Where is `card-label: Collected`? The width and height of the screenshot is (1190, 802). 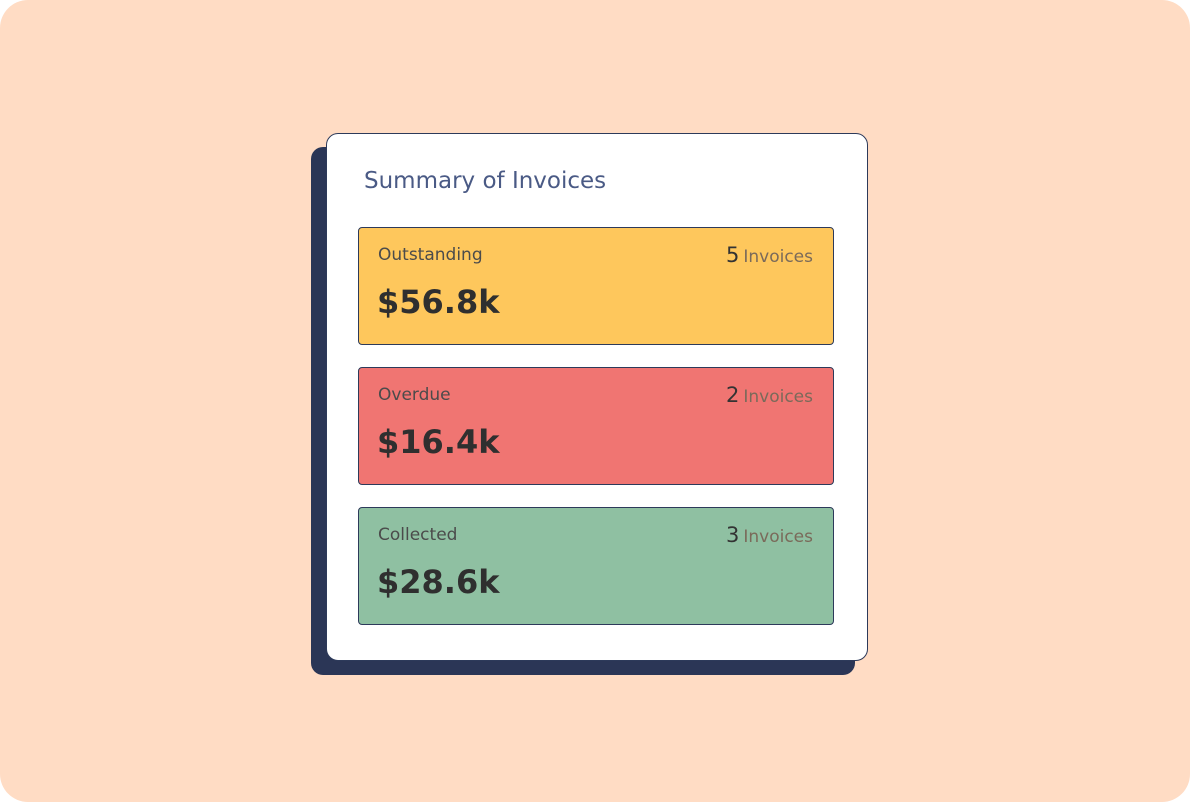
card-label: Collected is located at coordinates (418, 535).